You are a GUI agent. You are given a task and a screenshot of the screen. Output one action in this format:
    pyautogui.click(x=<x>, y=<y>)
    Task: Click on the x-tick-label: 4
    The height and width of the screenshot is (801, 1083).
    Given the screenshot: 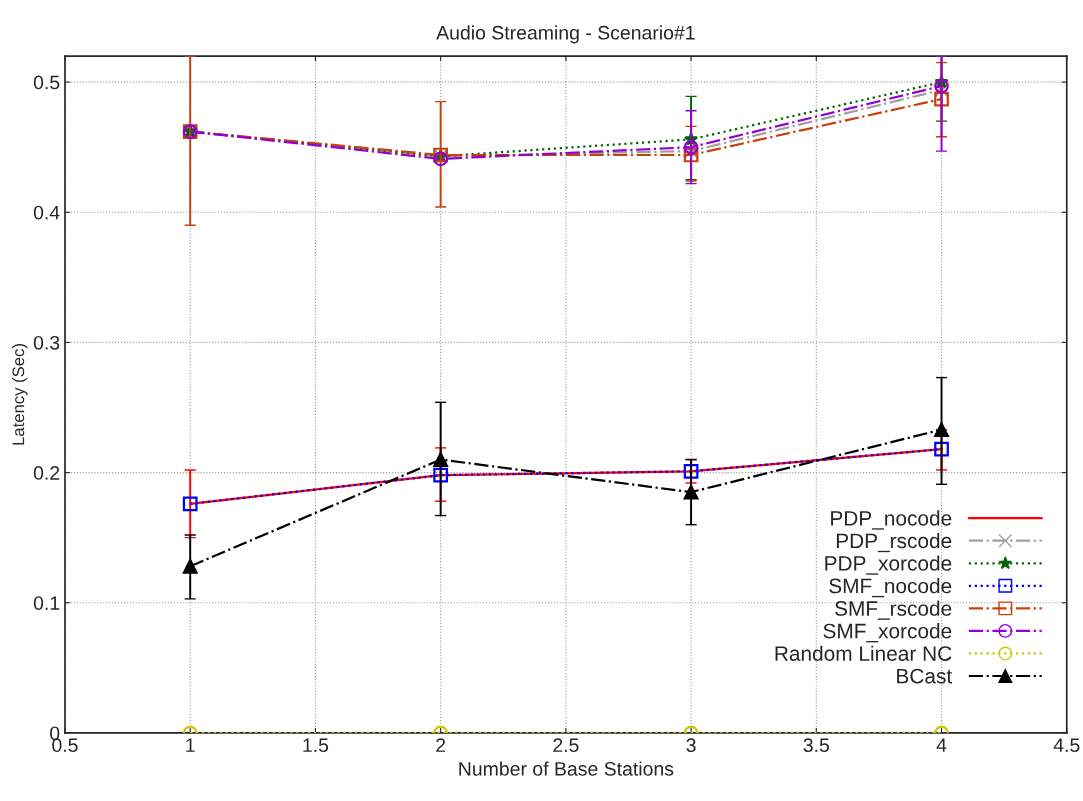 What is the action you would take?
    pyautogui.click(x=941, y=745)
    